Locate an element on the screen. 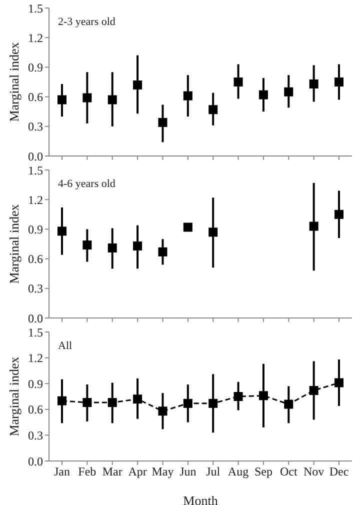 The image size is (354, 505). x-tick-label: Oct is located at coordinates (289, 471).